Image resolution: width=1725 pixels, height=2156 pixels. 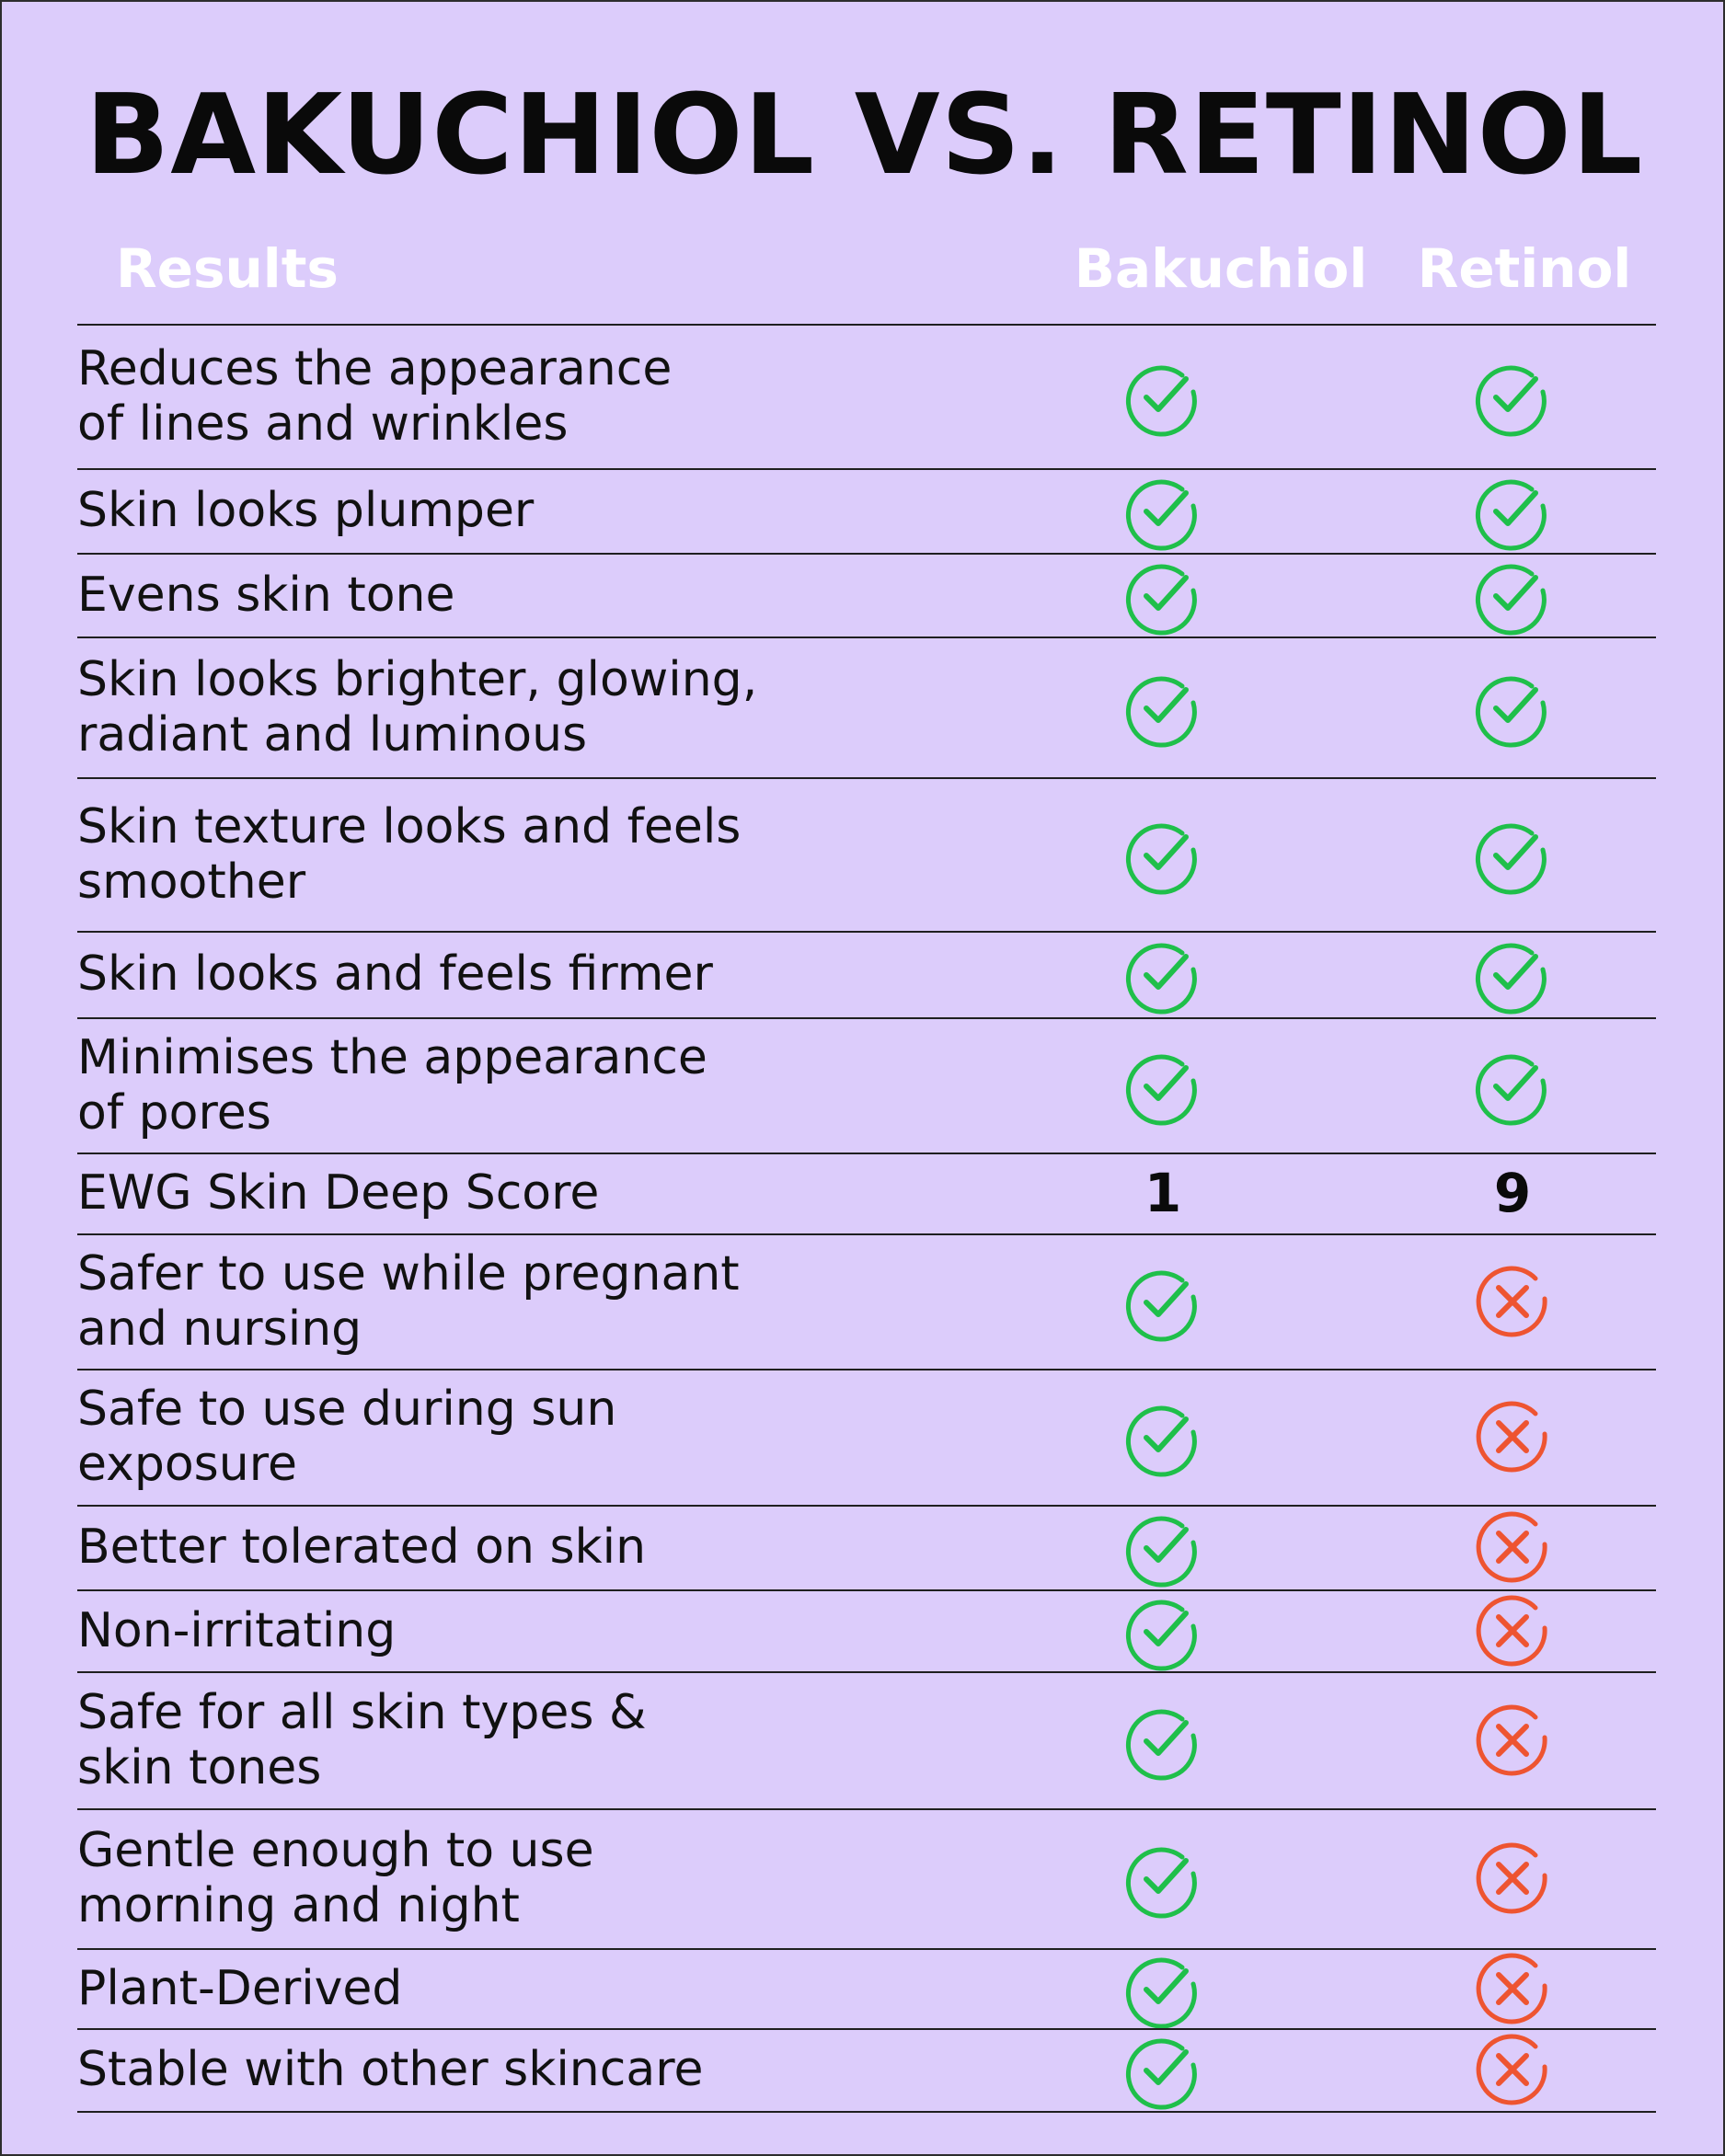 I want to click on table-row: Stable with other skincare, so click(x=866, y=2069).